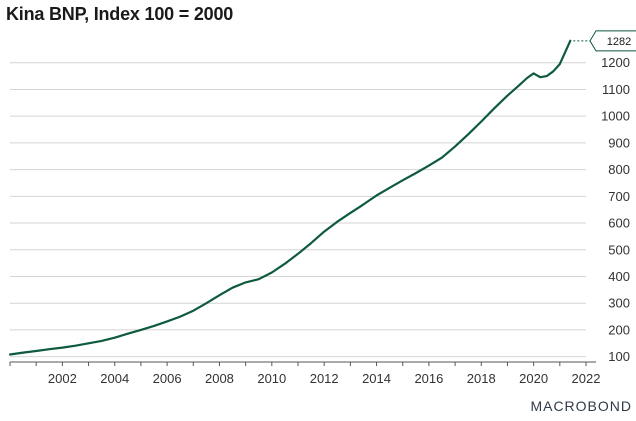 The width and height of the screenshot is (636, 421). What do you see at coordinates (619, 249) in the screenshot?
I see `y-tick-label-500: 500` at bounding box center [619, 249].